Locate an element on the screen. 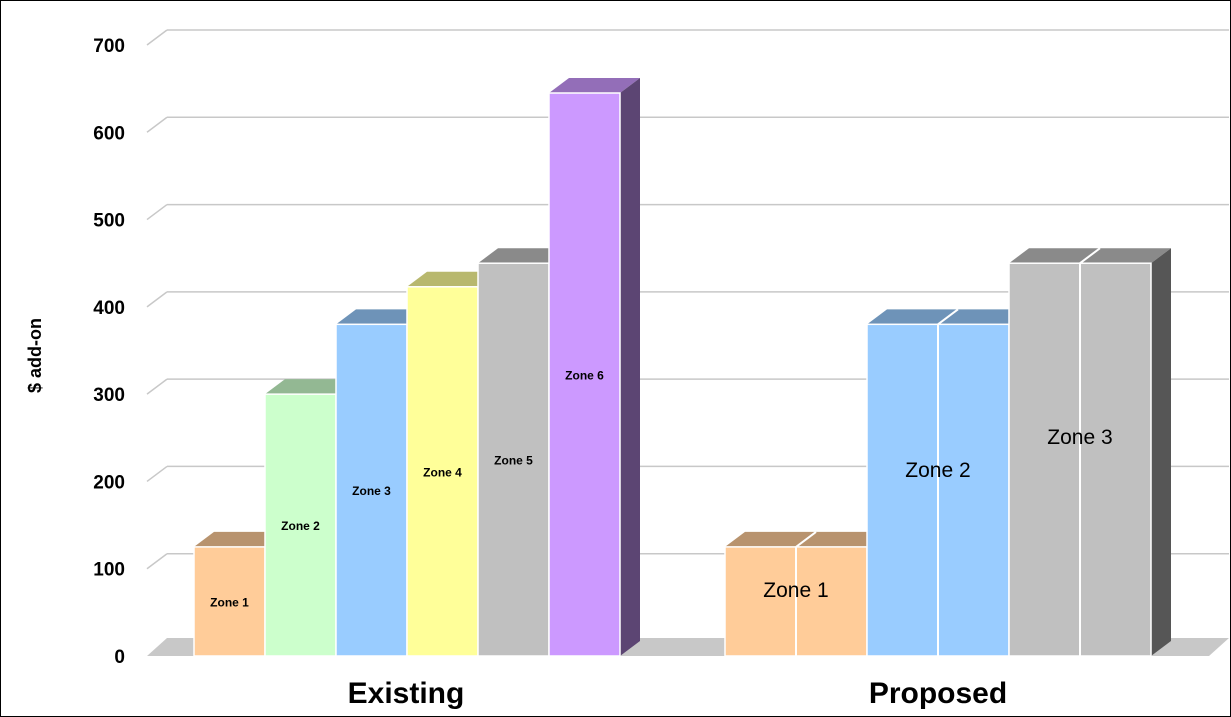 The image size is (1231, 717). y-tick-label-300: 300 is located at coordinates (109, 395).